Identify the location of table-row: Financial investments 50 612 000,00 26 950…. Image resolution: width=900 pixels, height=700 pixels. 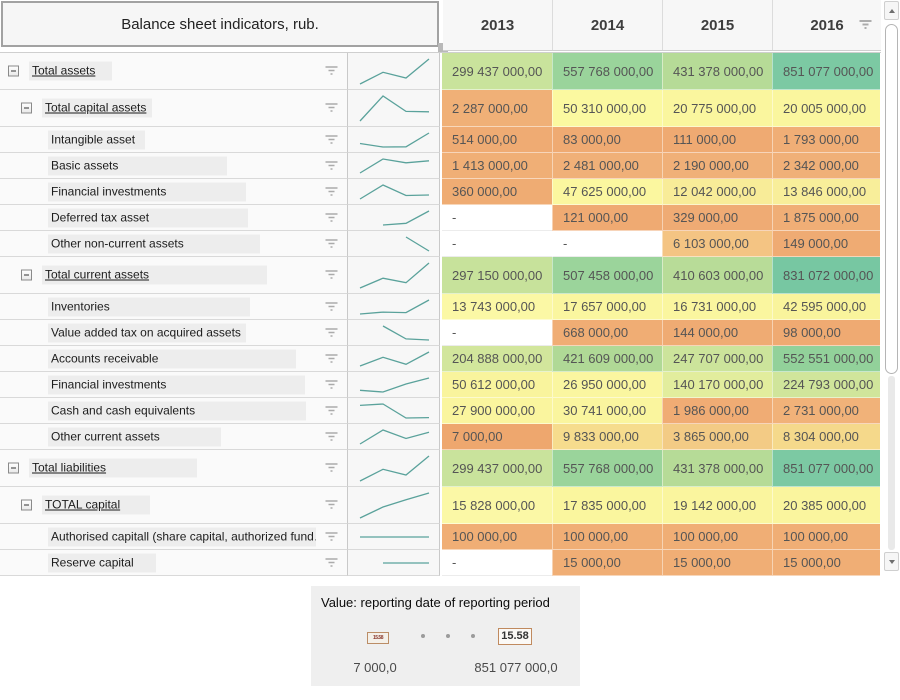
(440, 385).